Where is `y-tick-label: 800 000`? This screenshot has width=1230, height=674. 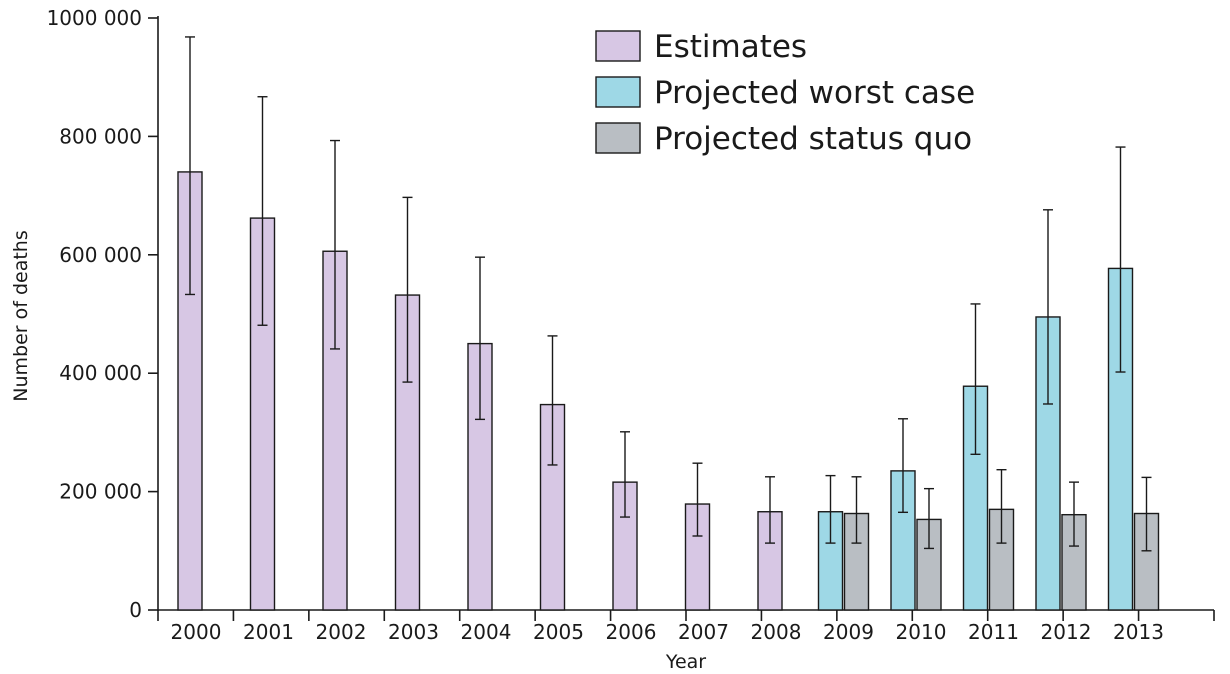 y-tick-label: 800 000 is located at coordinates (100, 136).